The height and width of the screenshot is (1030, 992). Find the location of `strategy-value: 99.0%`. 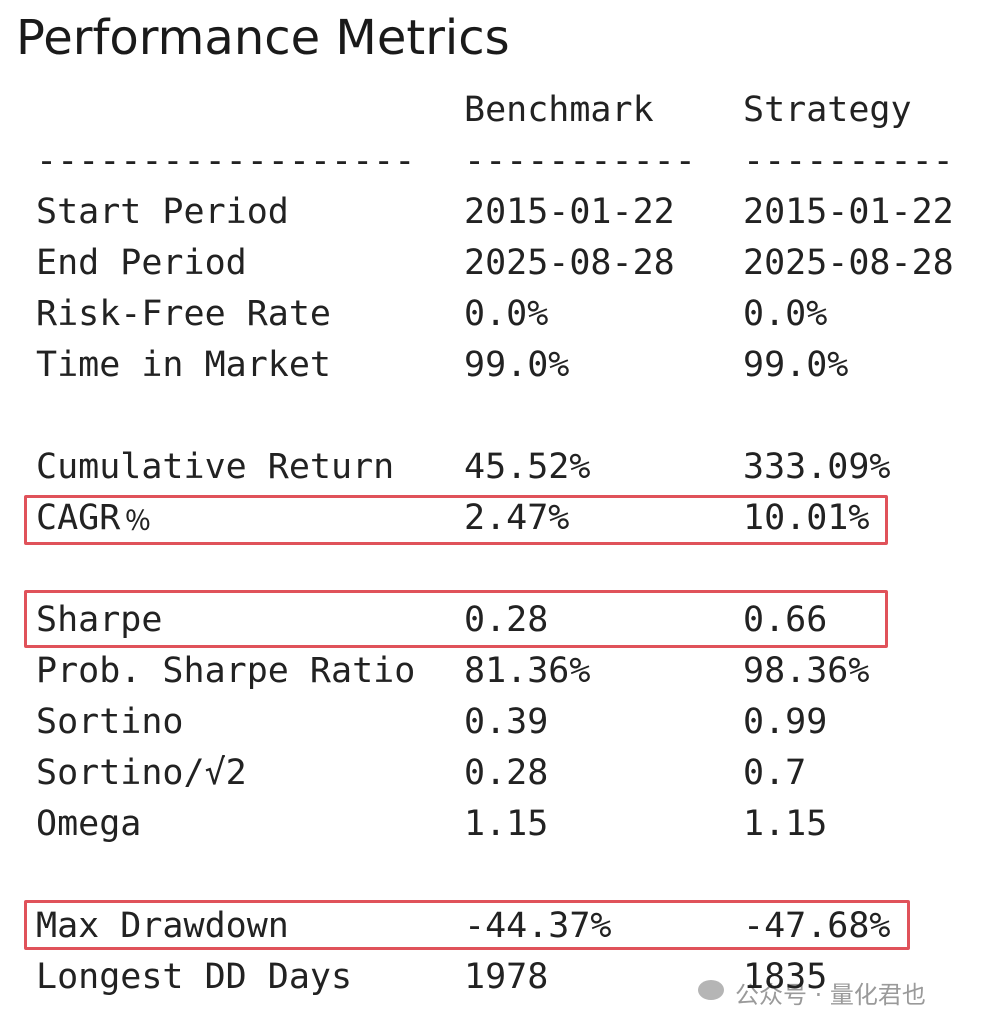

strategy-value: 99.0% is located at coordinates (796, 365).